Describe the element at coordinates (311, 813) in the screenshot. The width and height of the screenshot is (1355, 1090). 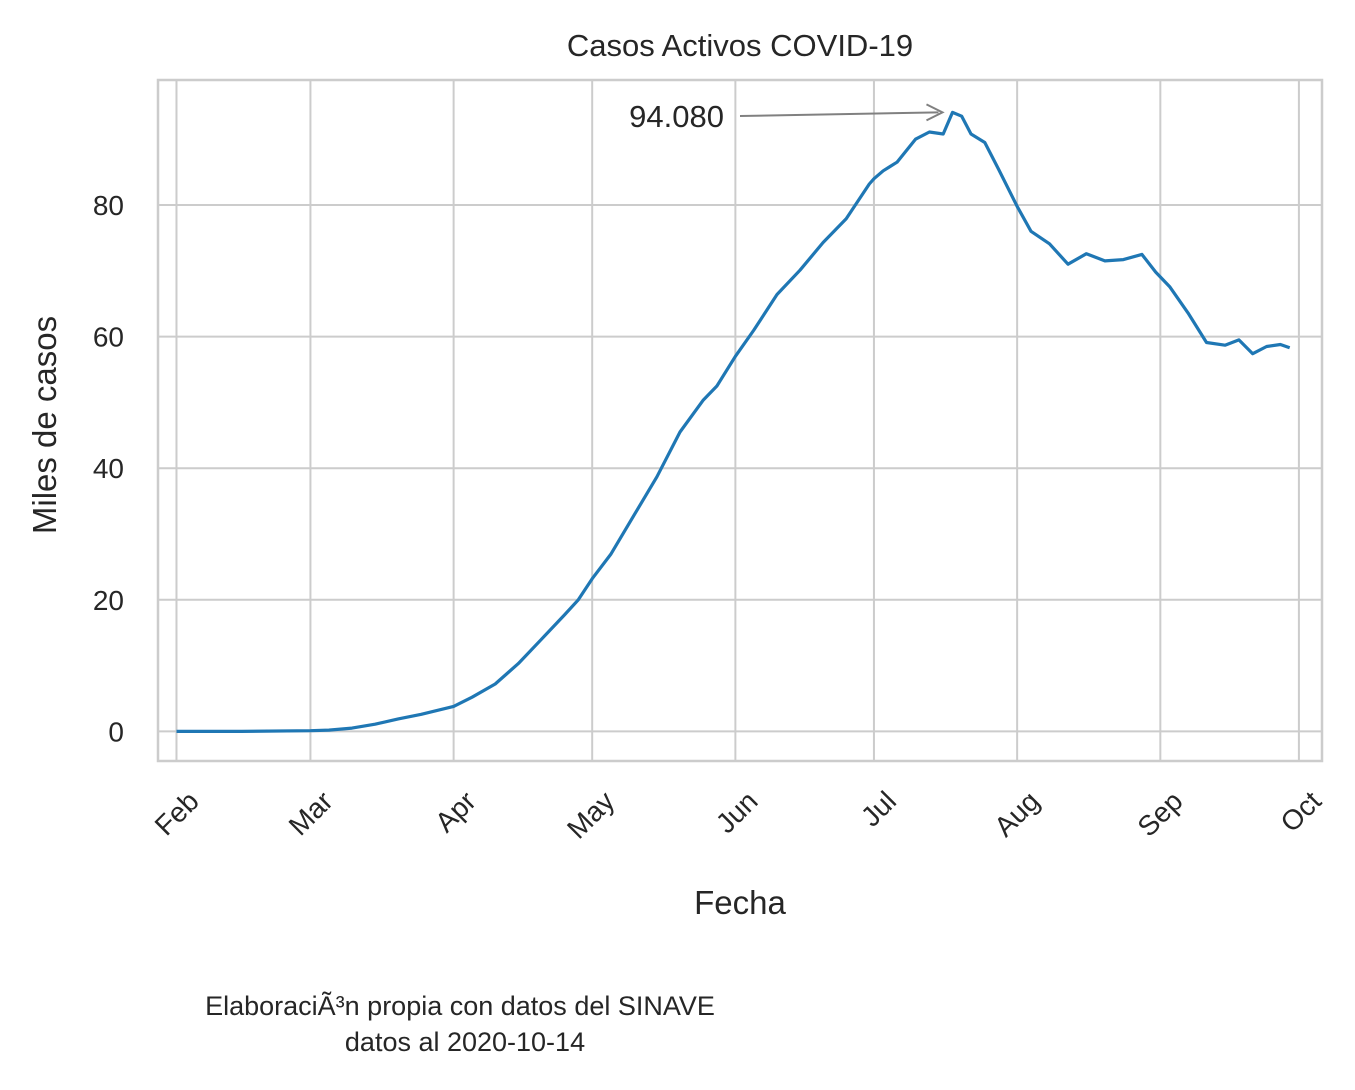
I see `x-tick-label: Mar` at that location.